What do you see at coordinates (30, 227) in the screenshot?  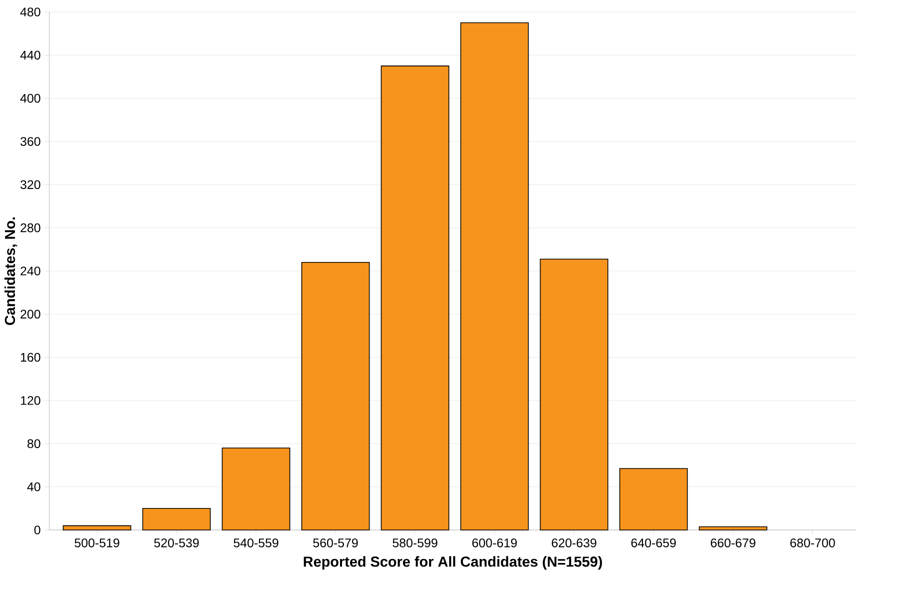 I see `y-tick-label: 280` at bounding box center [30, 227].